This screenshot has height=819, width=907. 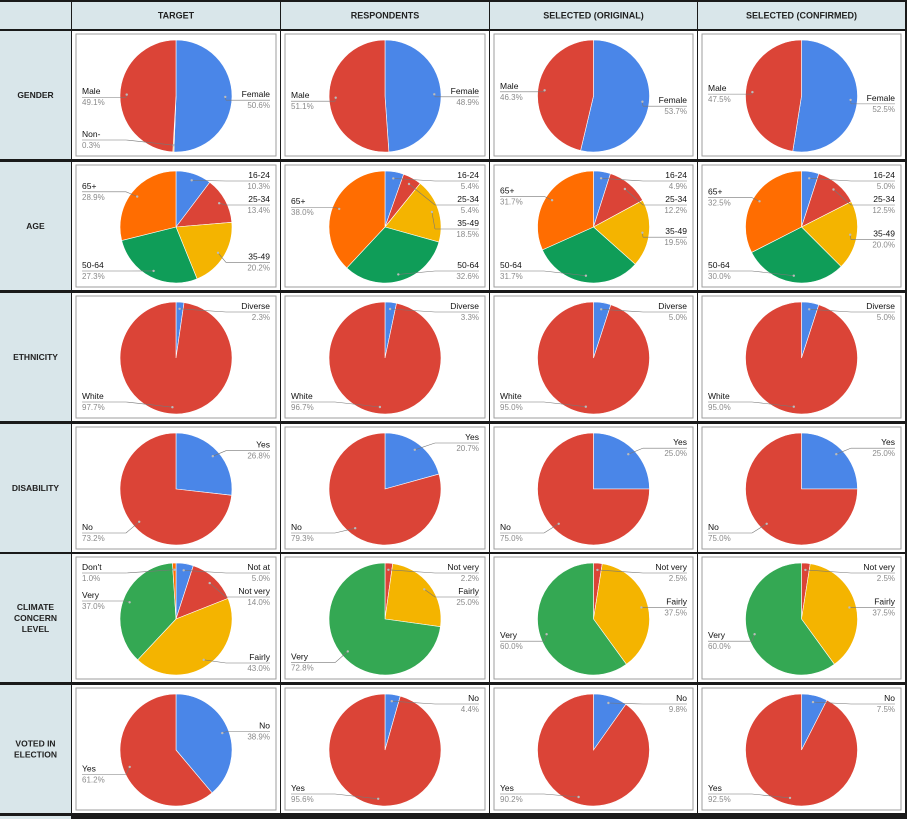 What do you see at coordinates (258, 105) in the screenshot?
I see `slice-percent: 50.6%` at bounding box center [258, 105].